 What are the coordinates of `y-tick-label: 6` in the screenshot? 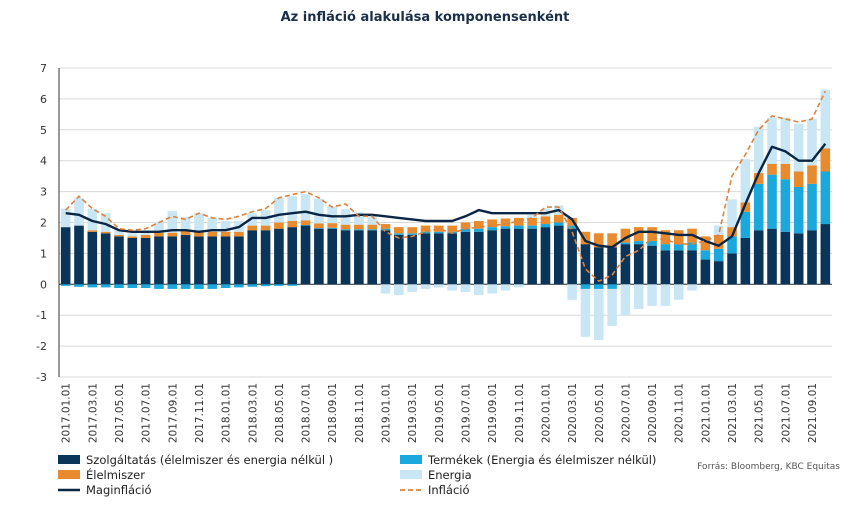 It's located at (43, 99).